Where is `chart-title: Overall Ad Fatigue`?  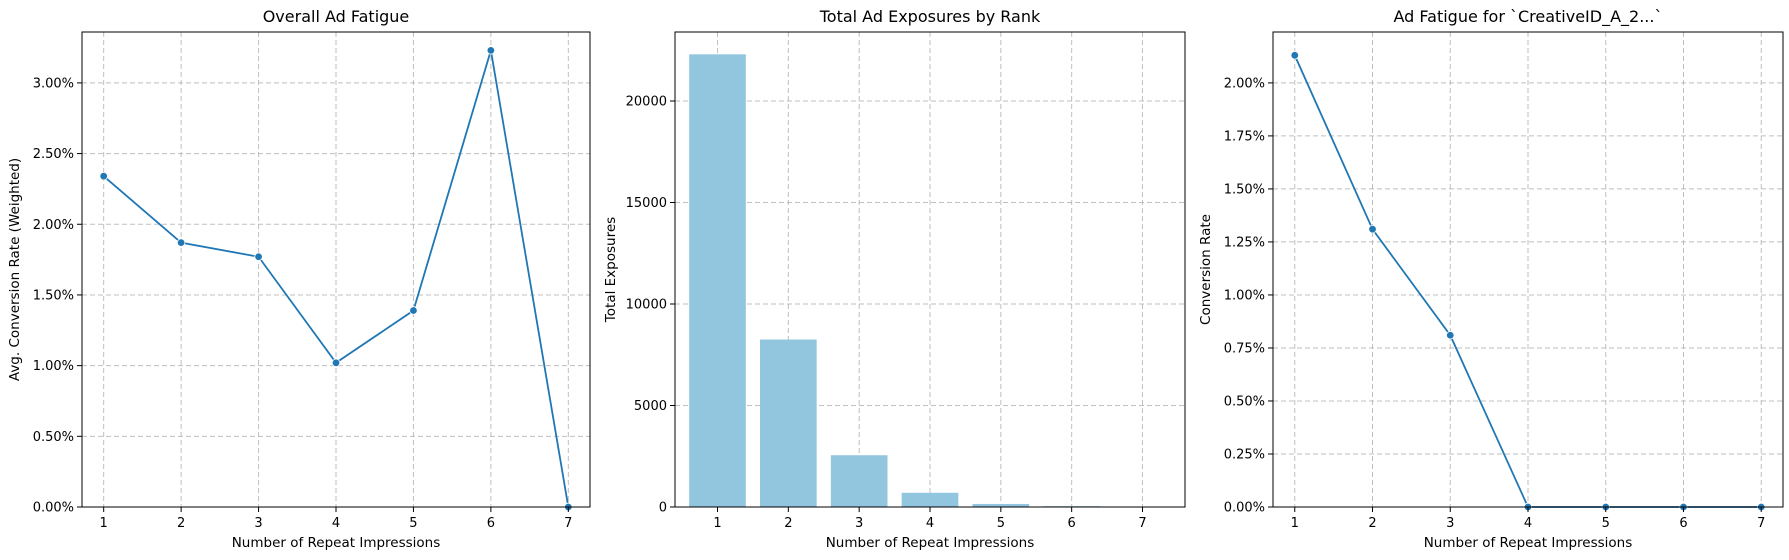
chart-title: Overall Ad Fatigue is located at coordinates (336, 16).